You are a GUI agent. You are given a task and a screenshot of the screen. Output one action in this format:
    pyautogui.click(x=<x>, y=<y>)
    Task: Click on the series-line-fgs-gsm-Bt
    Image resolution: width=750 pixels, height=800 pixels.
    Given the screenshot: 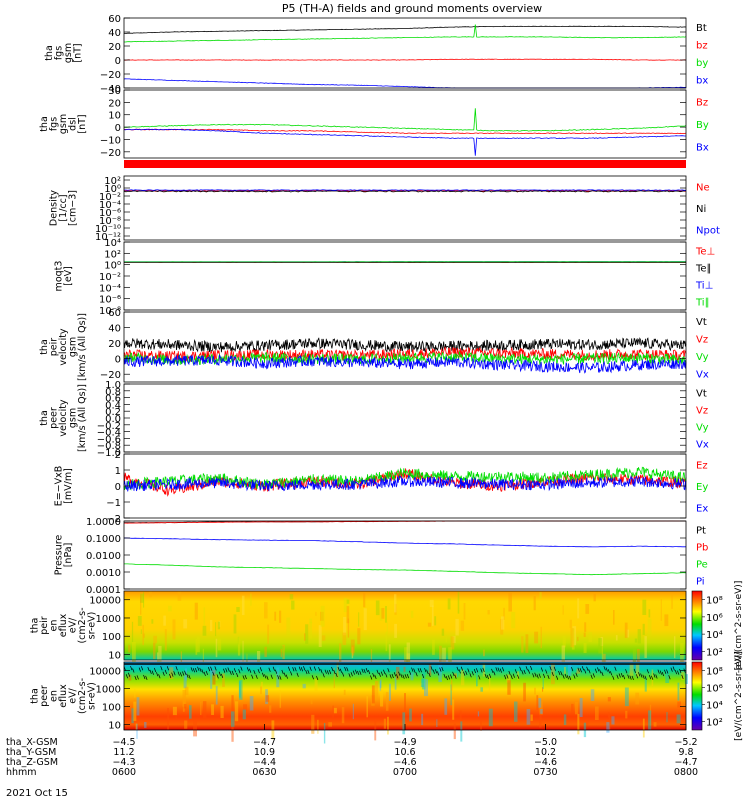 What is the action you would take?
    pyautogui.click(x=405, y=29)
    